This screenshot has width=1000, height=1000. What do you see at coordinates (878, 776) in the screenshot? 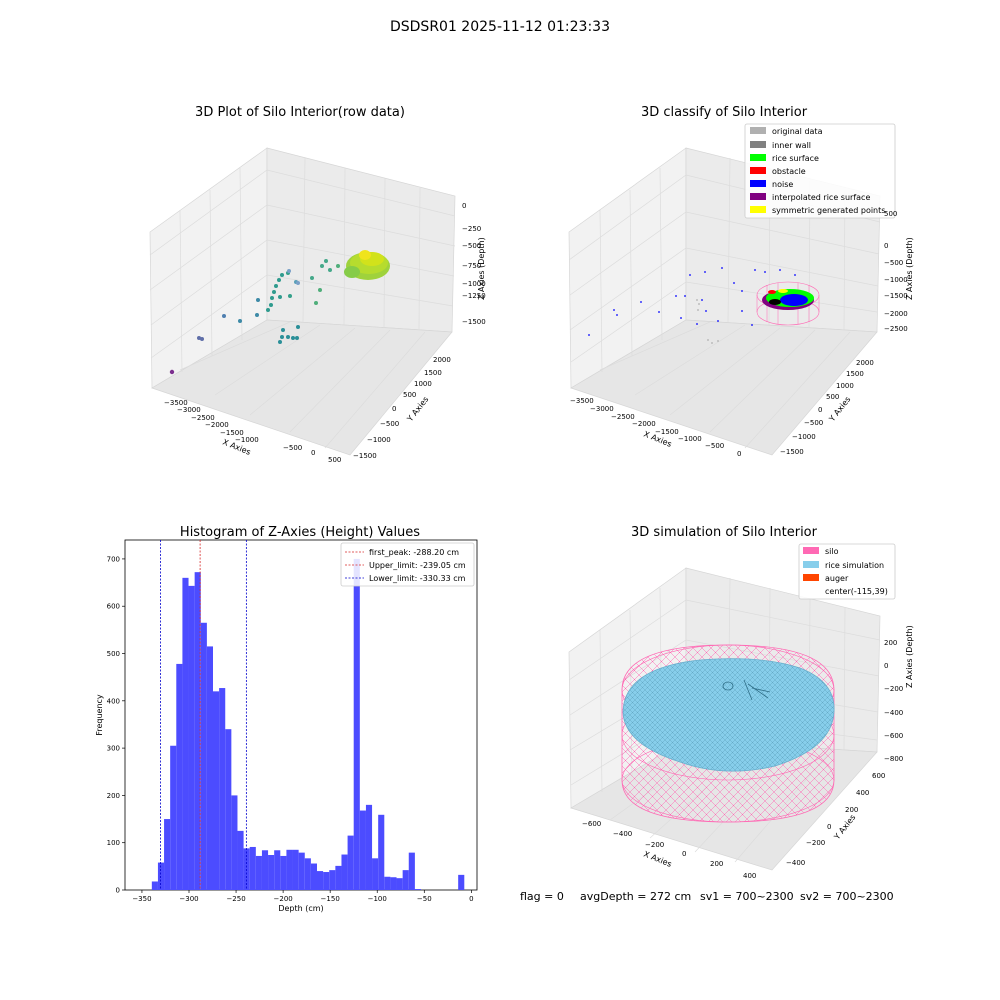
I see `svg-text: 600` at bounding box center [878, 776].